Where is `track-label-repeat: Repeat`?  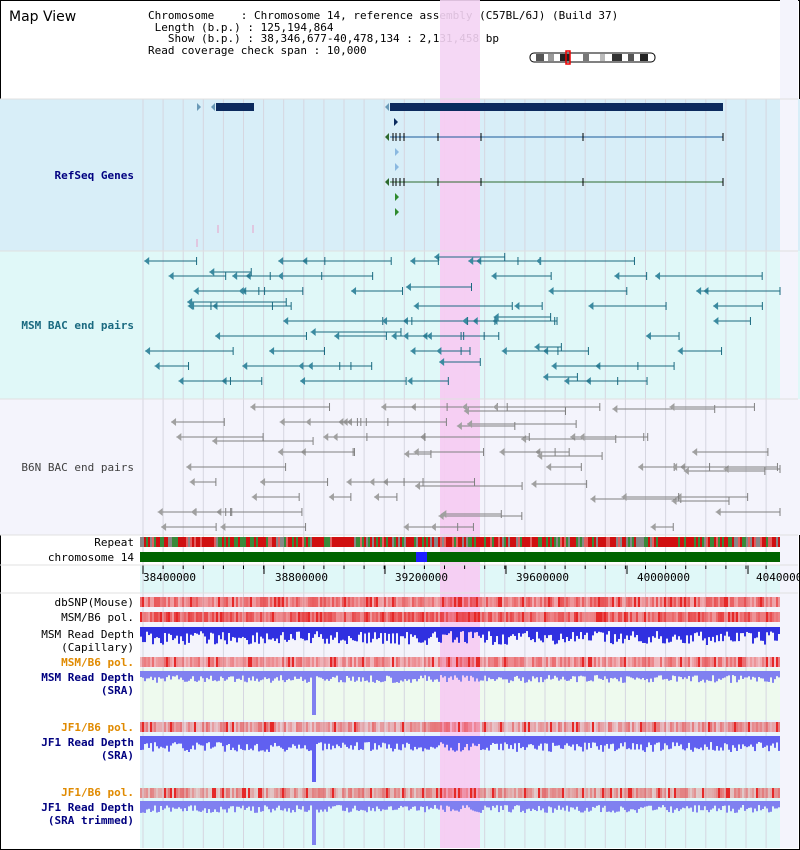 track-label-repeat: Repeat is located at coordinates (114, 542).